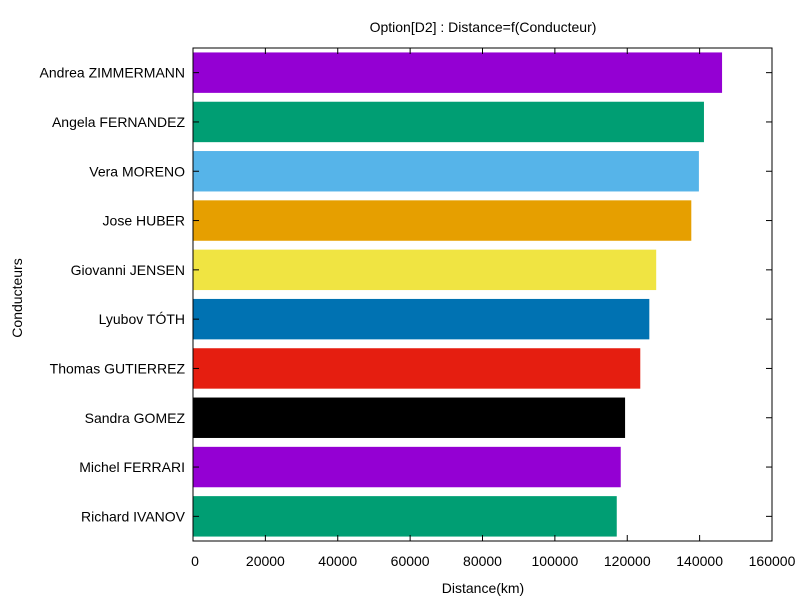 This screenshot has height=600, width=800. I want to click on x-tick-label: 80000, so click(482, 561).